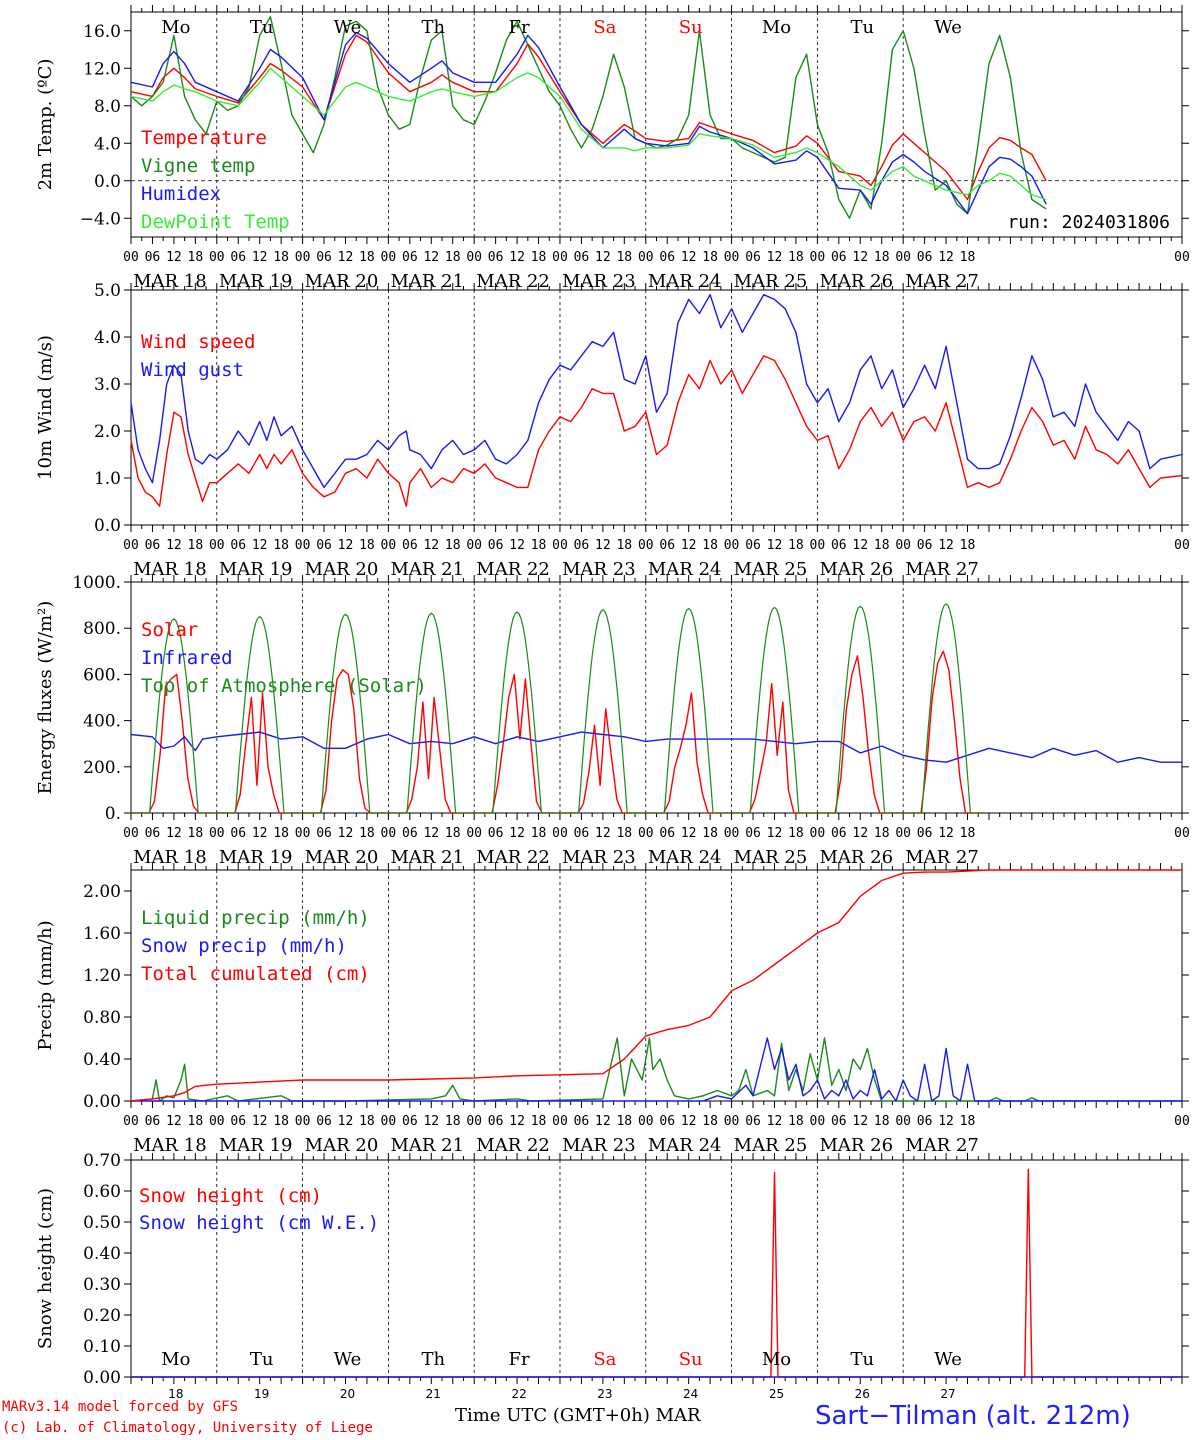 The image size is (1194, 1440). What do you see at coordinates (198, 342) in the screenshot?
I see `legend-wind-speed: Wind speed` at bounding box center [198, 342].